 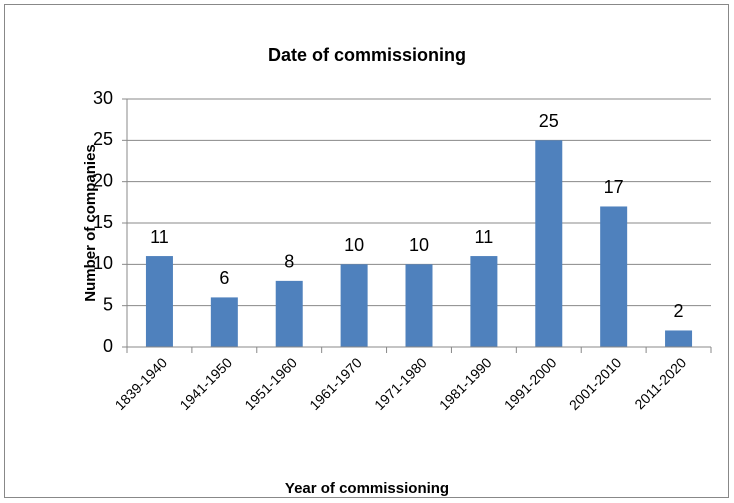 I want to click on y-tick-label: 0, so click(x=108, y=346).